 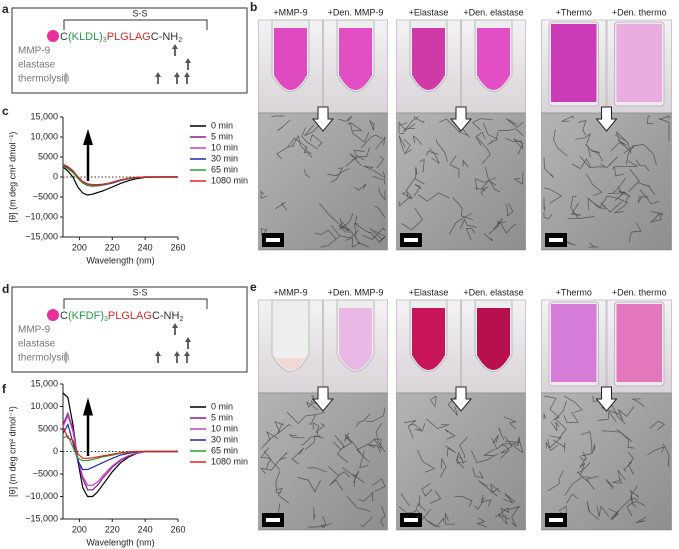 I want to click on x-tick-label: 200, so click(x=79, y=247).